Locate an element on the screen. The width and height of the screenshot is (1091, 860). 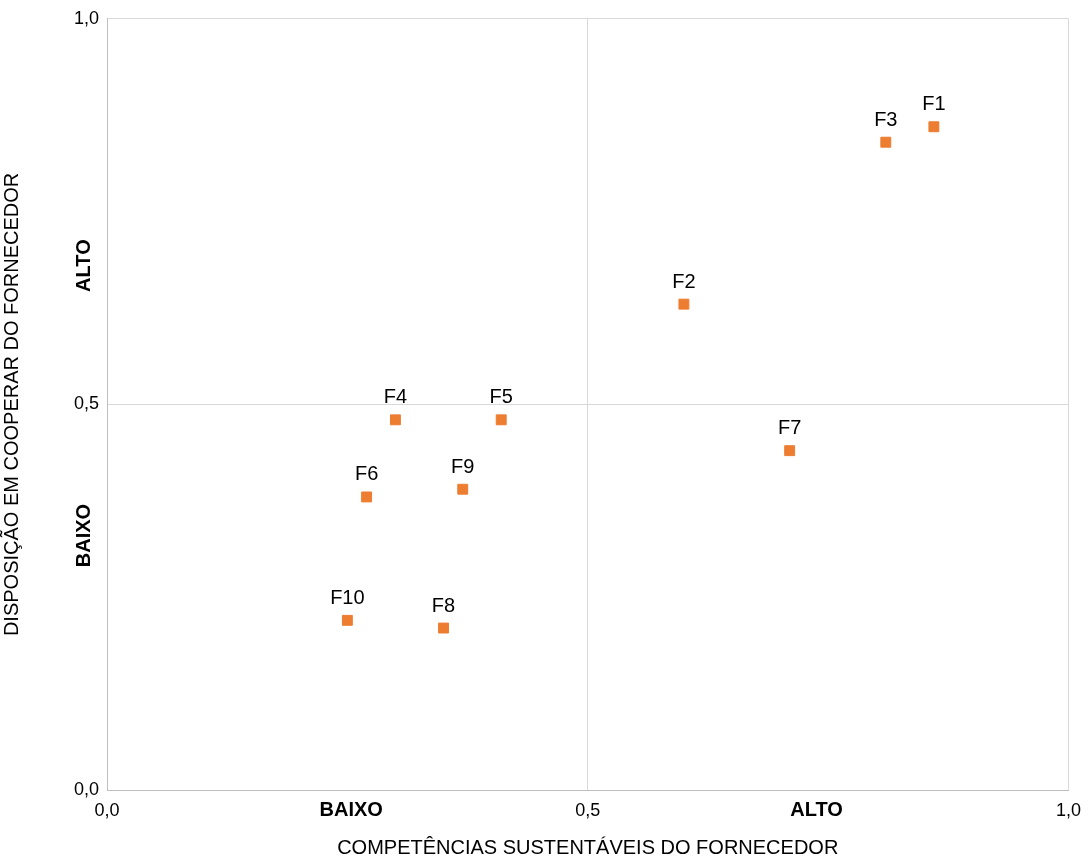
y-tick-label: 1,0 is located at coordinates (86, 17).